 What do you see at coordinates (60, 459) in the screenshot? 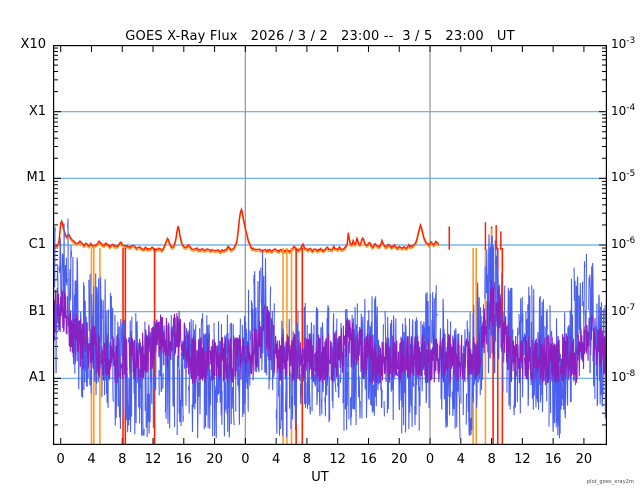
I see `x-axis-tick-0: 0` at bounding box center [60, 459].